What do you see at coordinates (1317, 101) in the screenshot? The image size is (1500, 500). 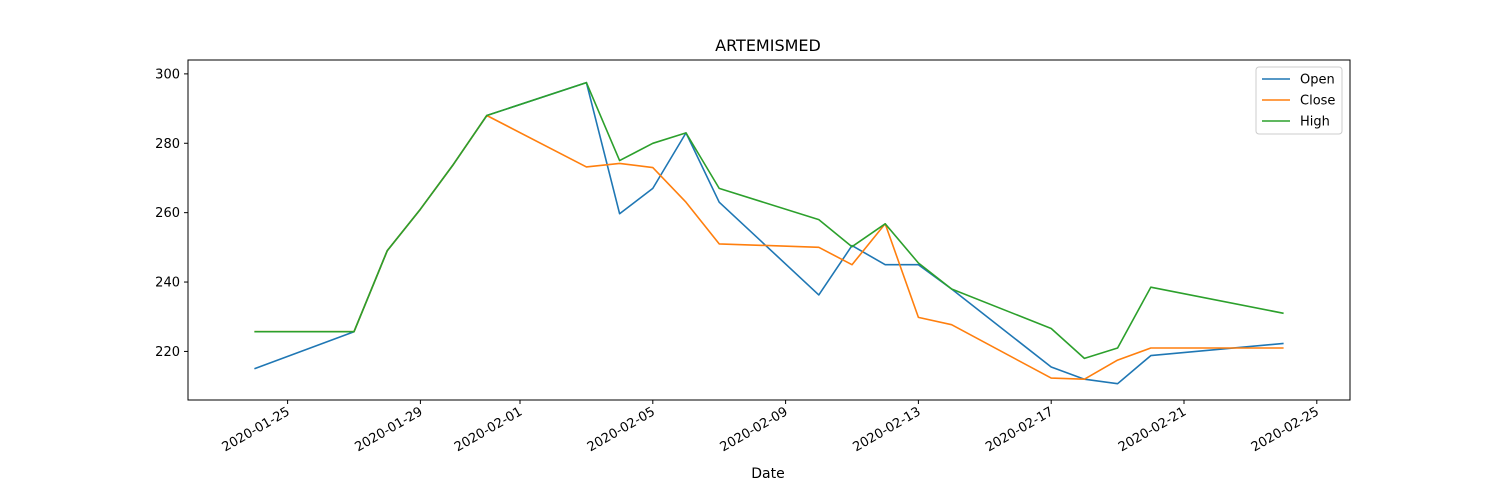 I see `legend-label-close: Close` at bounding box center [1317, 101].